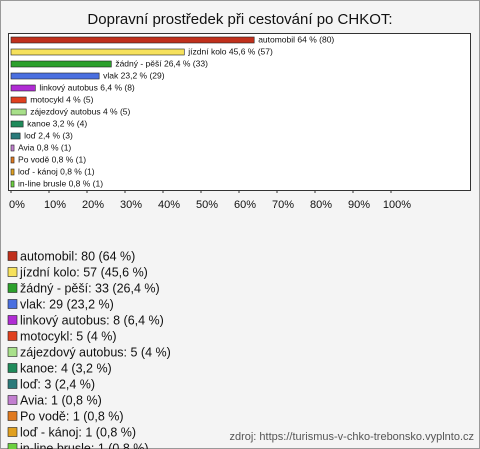 The image size is (480, 449). I want to click on x-tick-label: 0%, so click(17, 205).